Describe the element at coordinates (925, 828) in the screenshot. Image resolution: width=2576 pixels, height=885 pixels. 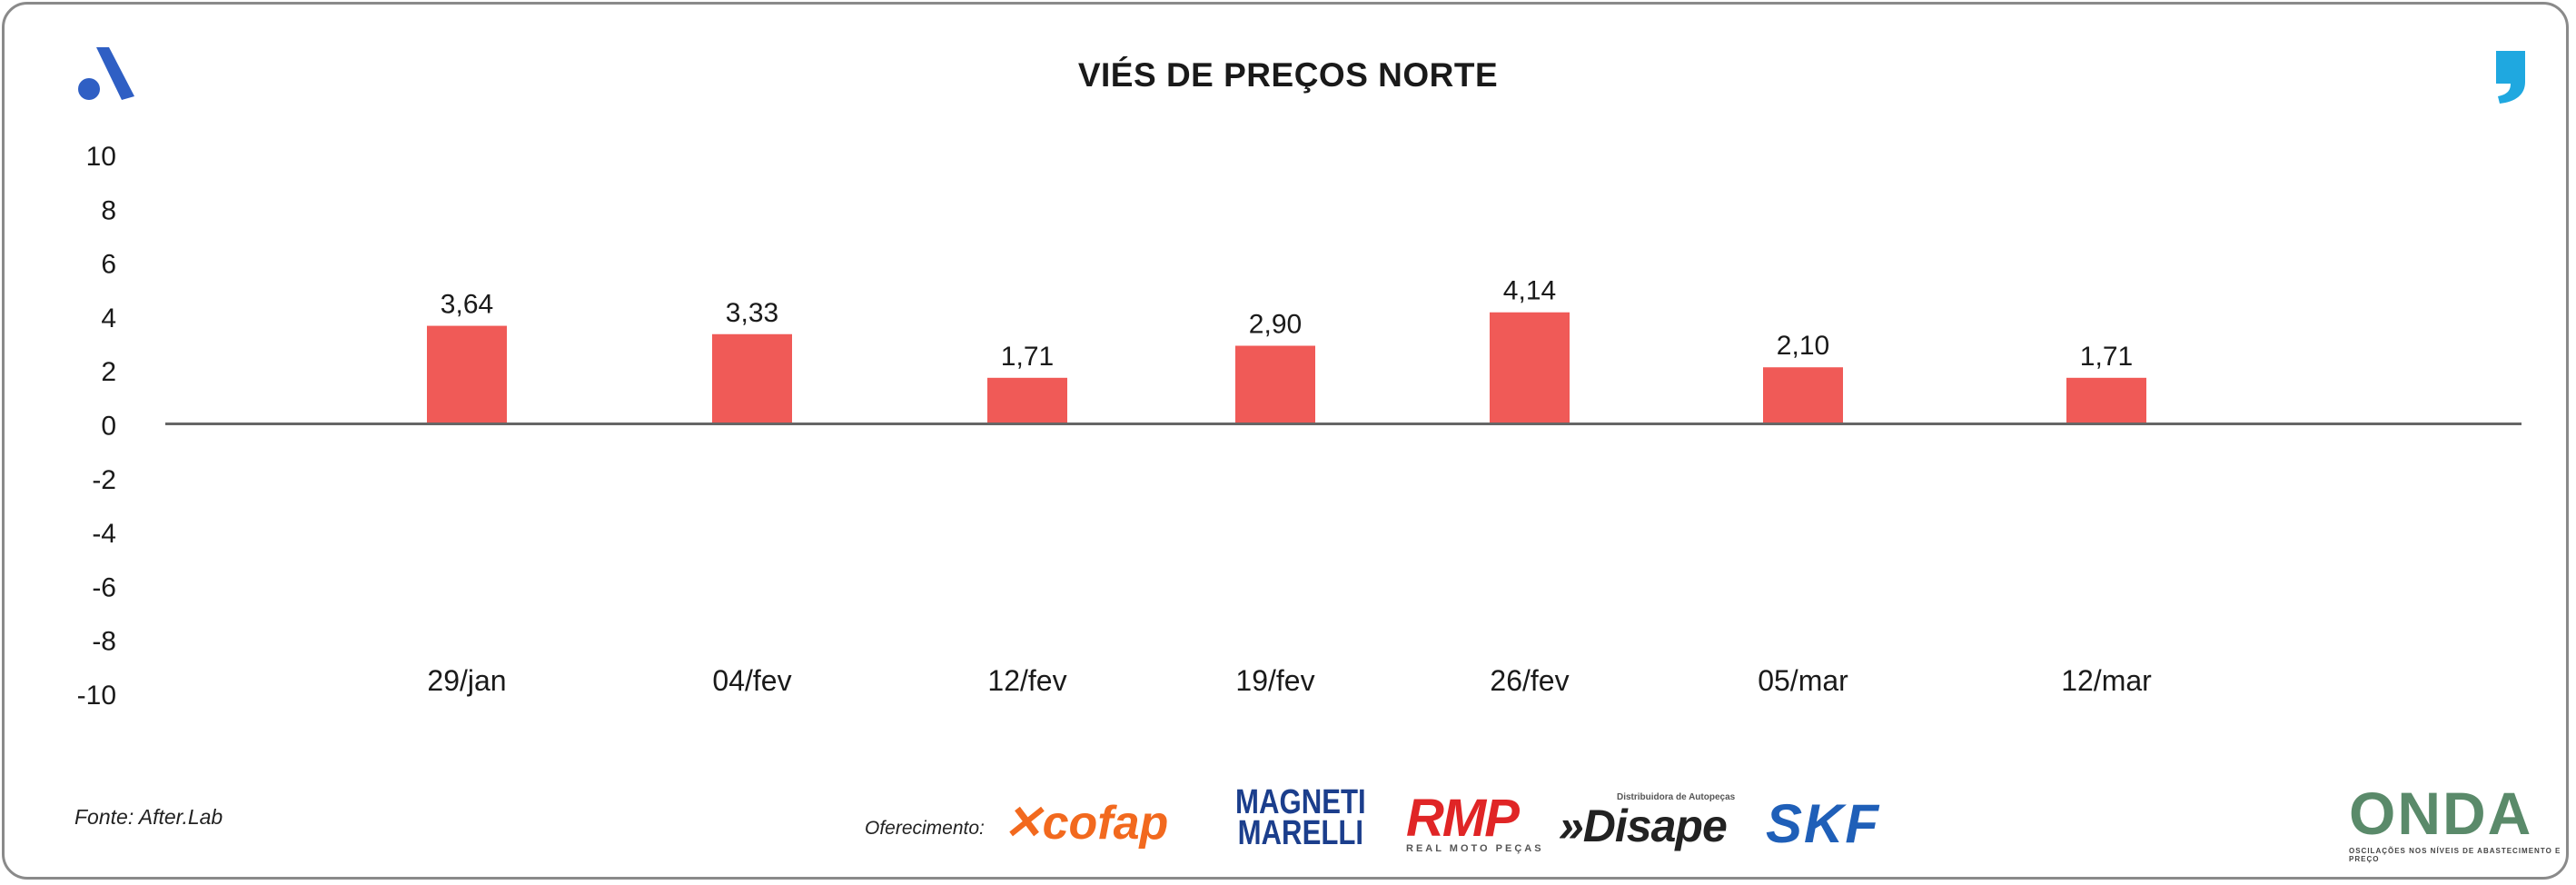
I see `sponsor-label: Oferecimento:` at that location.